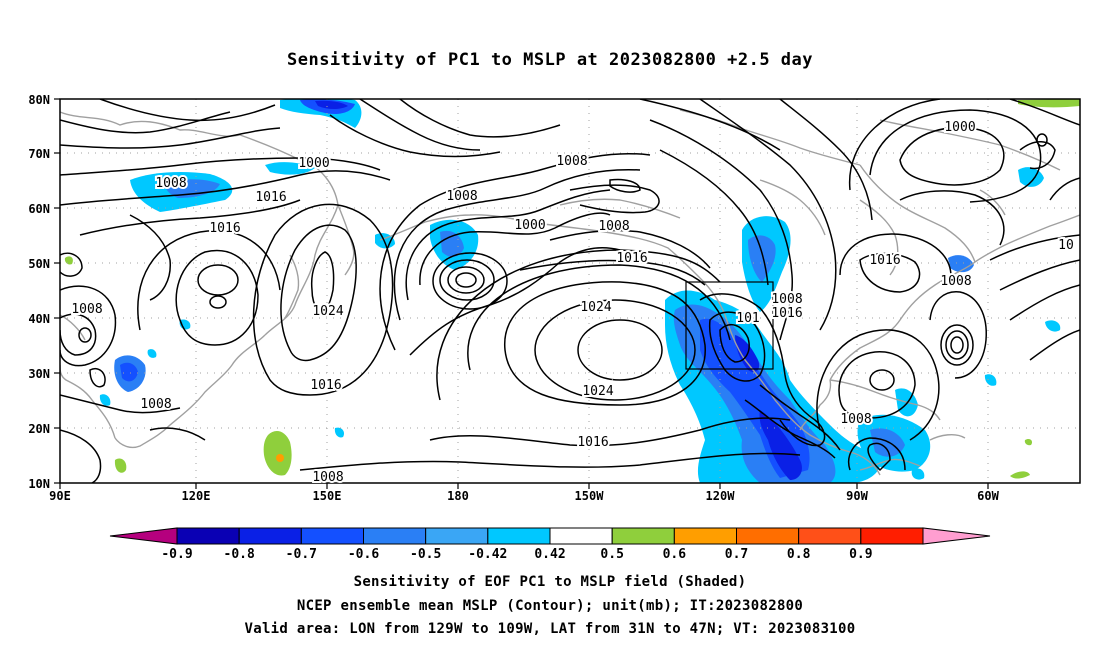 Image resolution: width=1100 pixels, height=650 pixels. What do you see at coordinates (860, 554) in the screenshot?
I see `colorbar-label: 0.9` at bounding box center [860, 554].